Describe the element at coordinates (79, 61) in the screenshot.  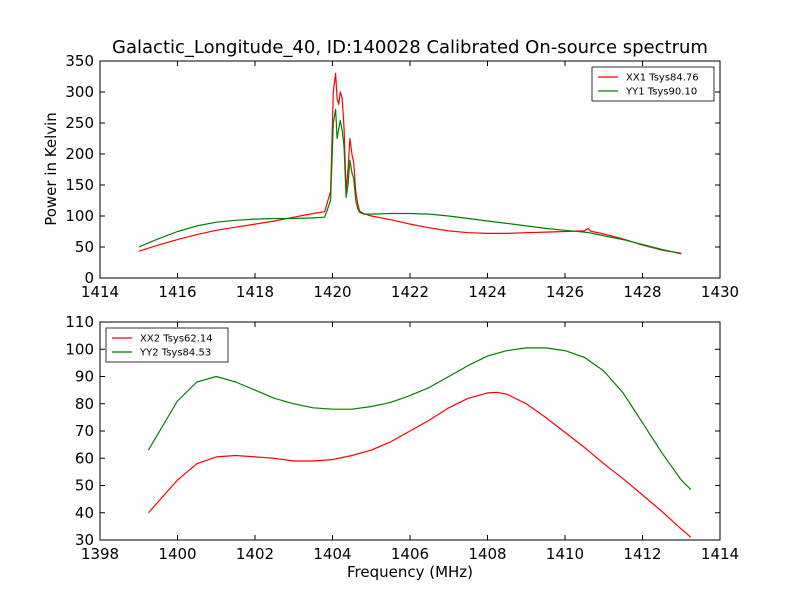
I see `y-tick-label: 350` at that location.